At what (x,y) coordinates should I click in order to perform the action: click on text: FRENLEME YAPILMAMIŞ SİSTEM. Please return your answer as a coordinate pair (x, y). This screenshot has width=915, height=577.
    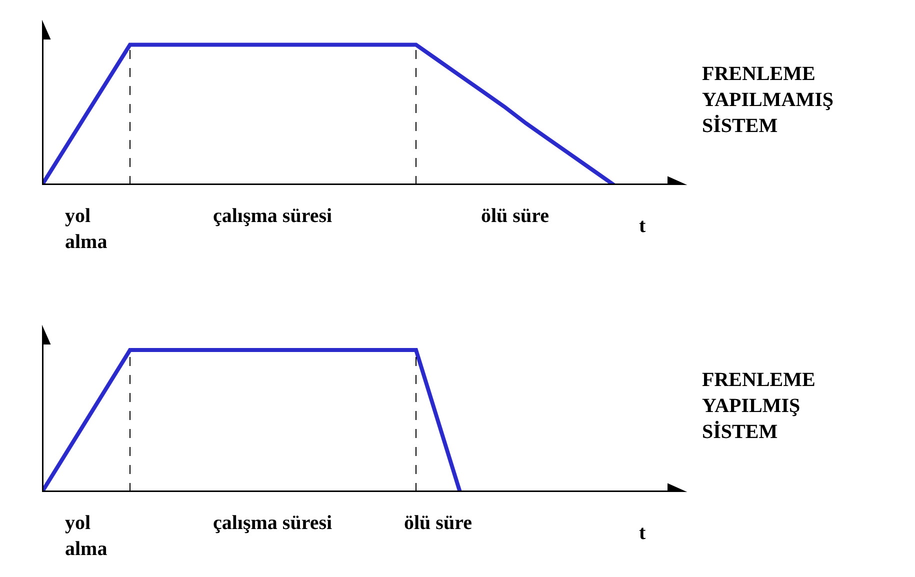
    Looking at the image, I should click on (768, 100).